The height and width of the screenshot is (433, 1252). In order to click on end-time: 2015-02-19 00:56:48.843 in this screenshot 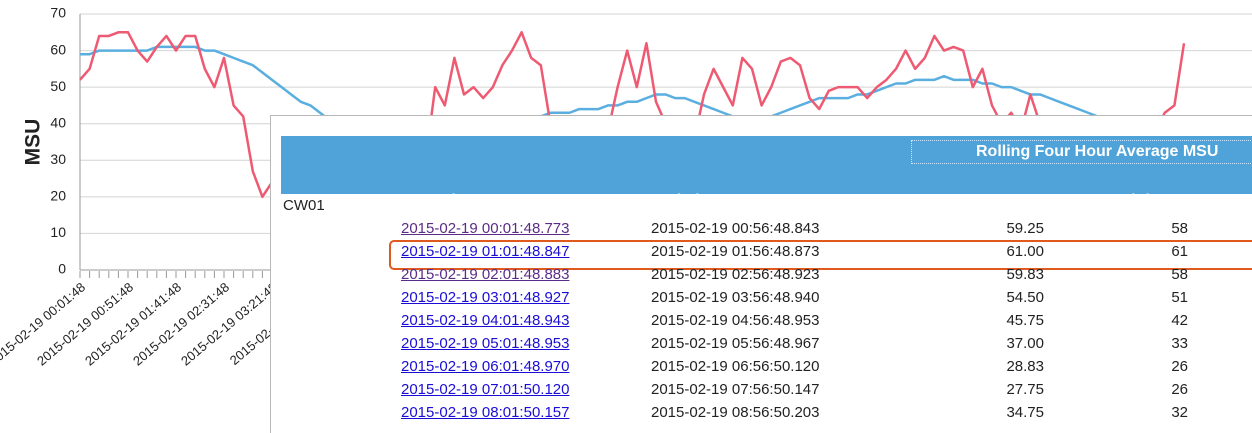, I will do `click(735, 228)`.